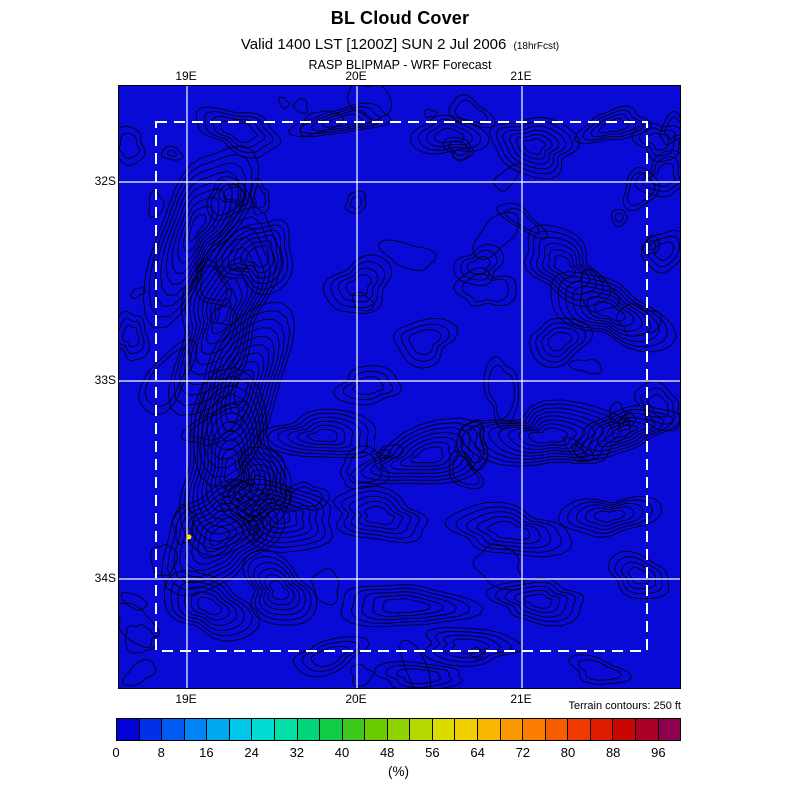 The image size is (800, 800). Describe the element at coordinates (342, 752) in the screenshot. I see `colorbar-tick-label: 40` at that location.